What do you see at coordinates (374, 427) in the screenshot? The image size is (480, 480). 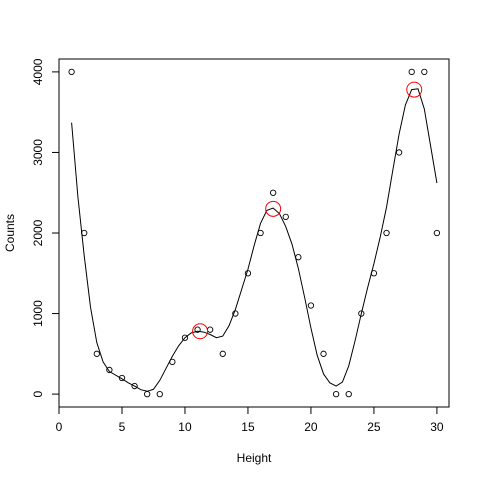 I see `x-tick-label: 25` at bounding box center [374, 427].